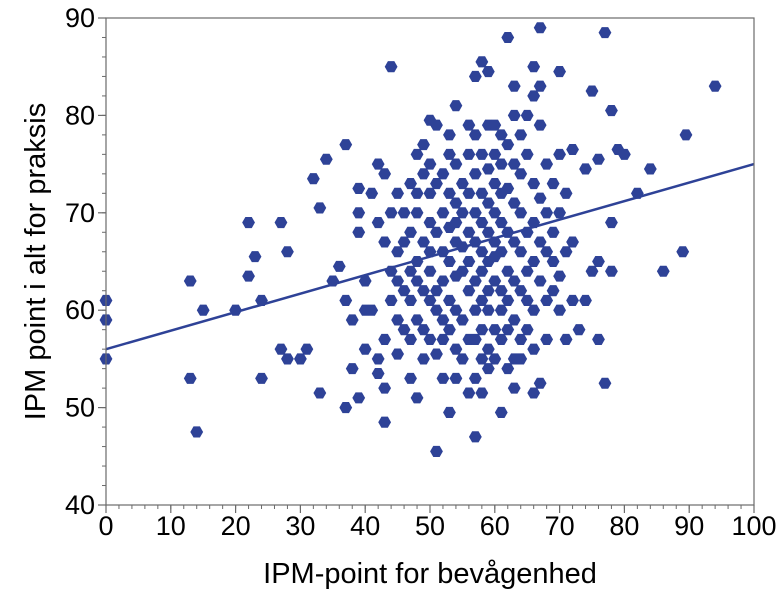  What do you see at coordinates (624, 526) in the screenshot?
I see `x-tick-label: 80` at bounding box center [624, 526].